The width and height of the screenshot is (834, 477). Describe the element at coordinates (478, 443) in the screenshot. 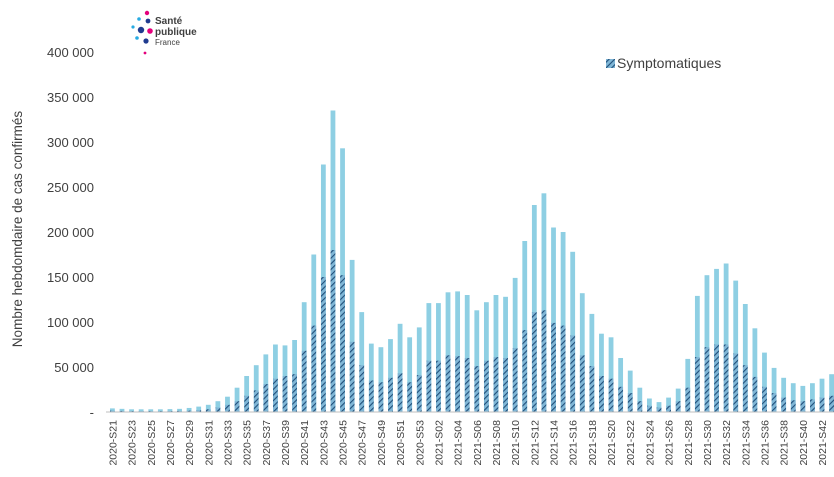

I see `x-tick-label: 2021-S06` at that location.